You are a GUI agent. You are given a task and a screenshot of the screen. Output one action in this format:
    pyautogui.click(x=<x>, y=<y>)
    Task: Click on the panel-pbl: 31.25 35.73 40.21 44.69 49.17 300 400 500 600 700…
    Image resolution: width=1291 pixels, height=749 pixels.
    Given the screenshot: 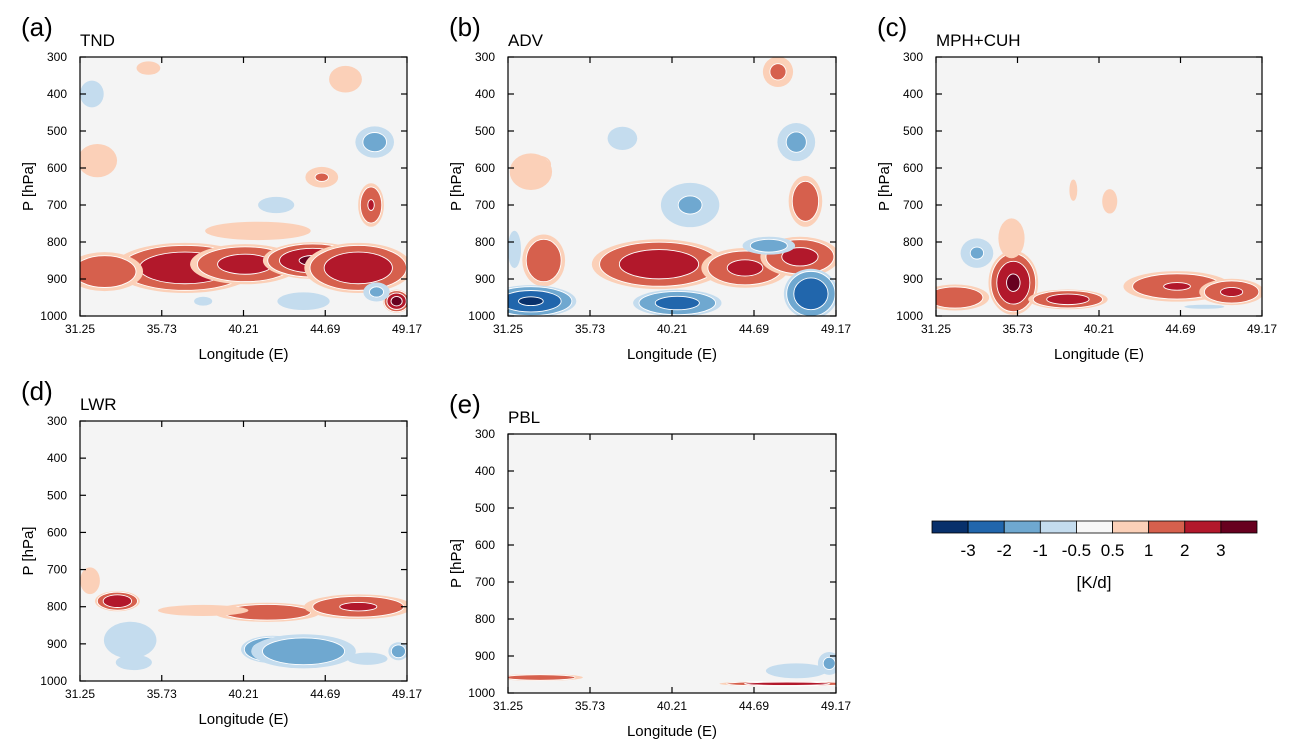 What is the action you would take?
    pyautogui.click(x=649, y=564)
    